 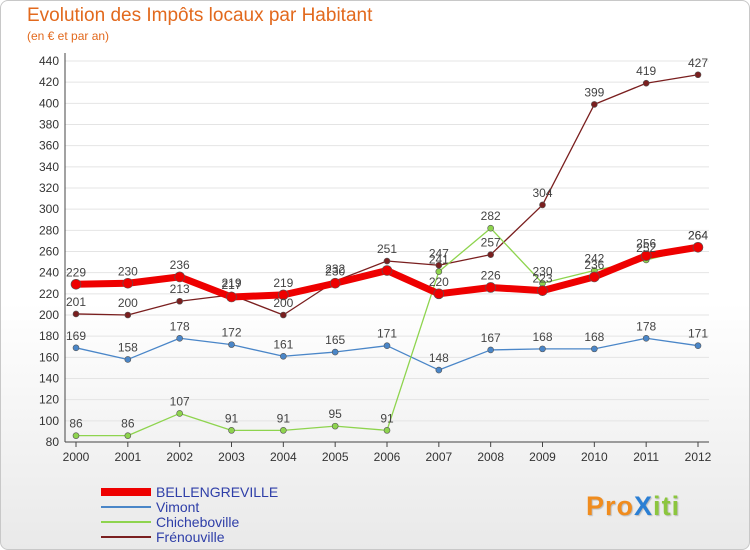 I want to click on data-label-bellengreville: 226, so click(x=491, y=275).